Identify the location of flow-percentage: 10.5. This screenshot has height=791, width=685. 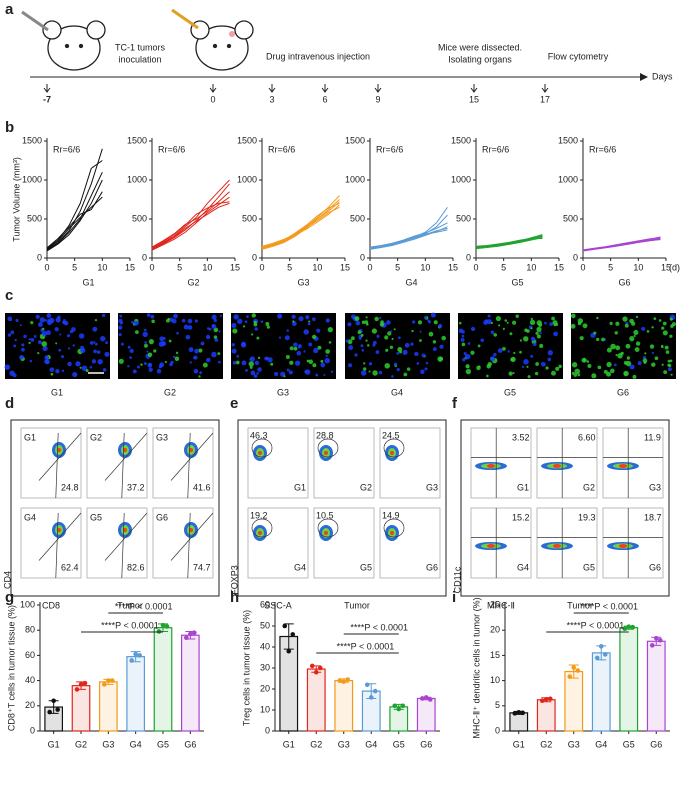
(325, 515).